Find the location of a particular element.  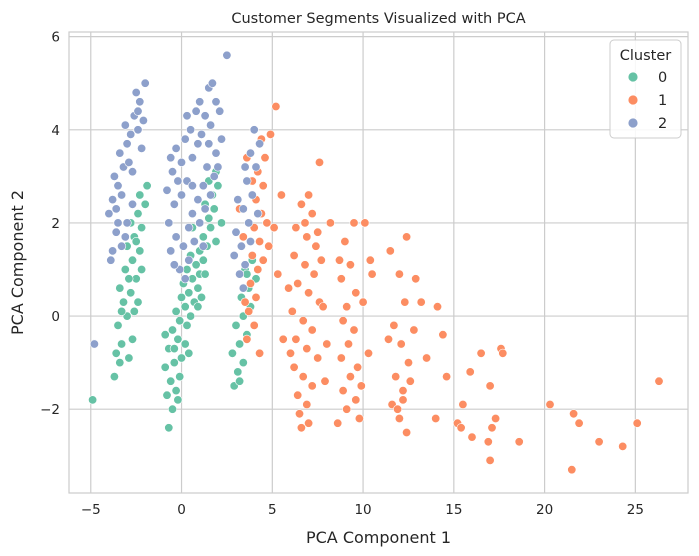

legend-box is located at coordinates (645, 89).